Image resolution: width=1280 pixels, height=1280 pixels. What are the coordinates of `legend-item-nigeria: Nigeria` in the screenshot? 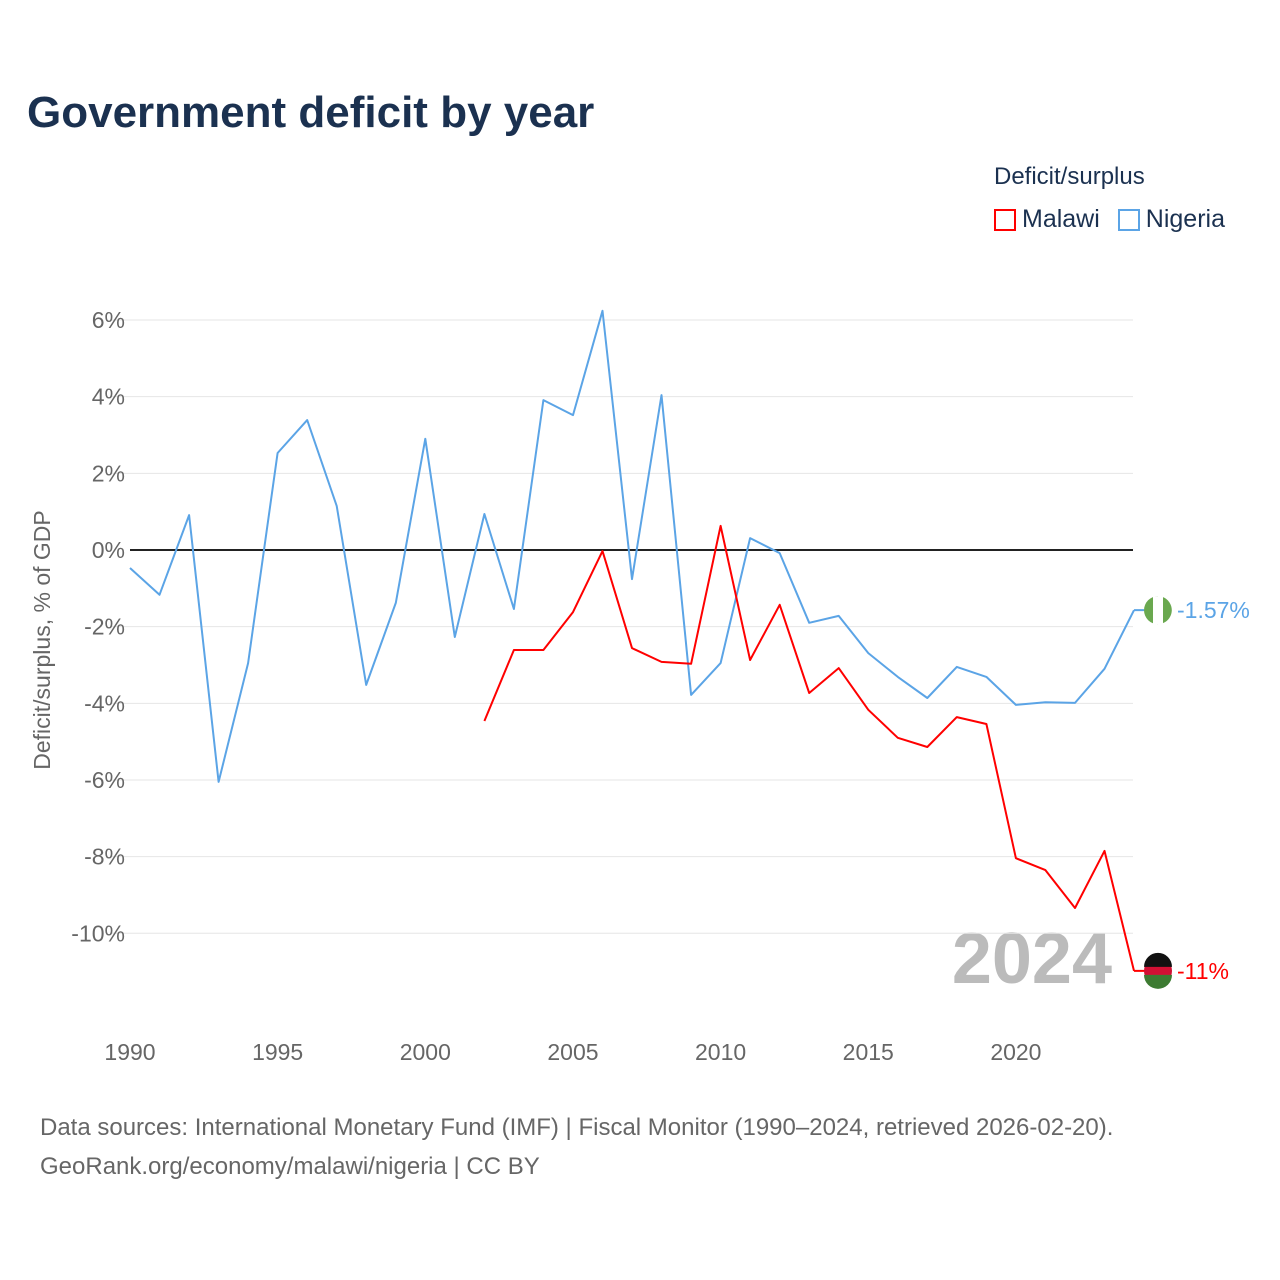 It's located at (1171, 219).